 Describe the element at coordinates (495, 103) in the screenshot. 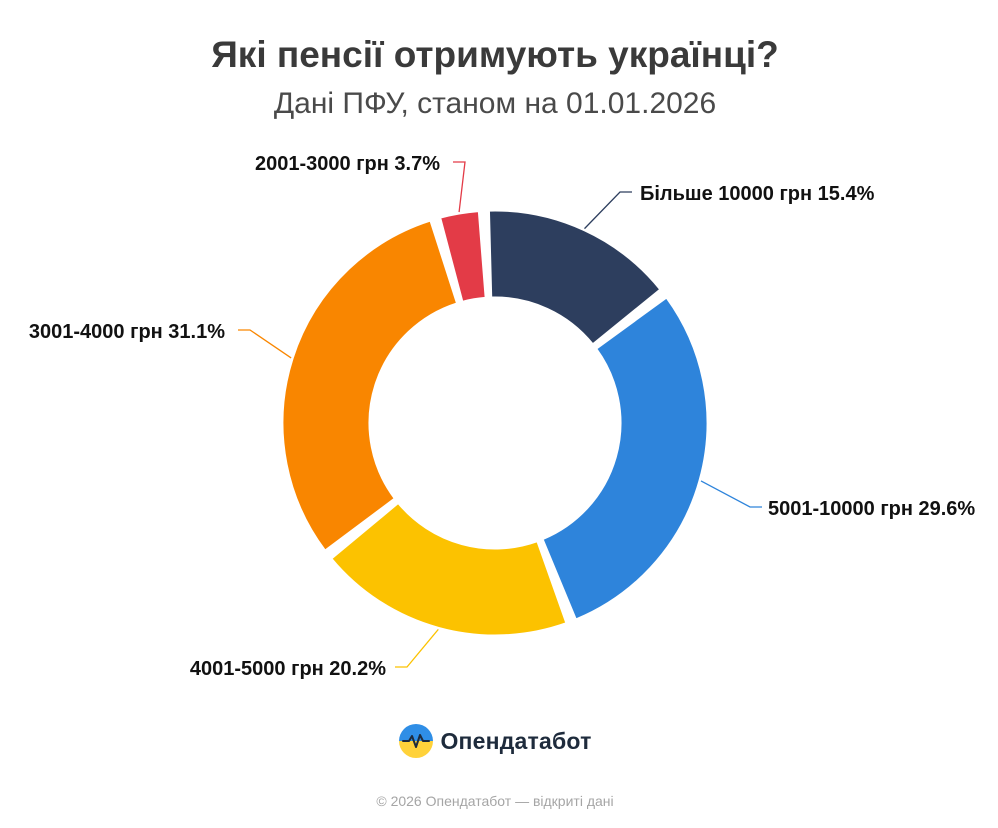

I see `chart-subtitle: Дані ПФУ, станом на 01.01.2026` at that location.